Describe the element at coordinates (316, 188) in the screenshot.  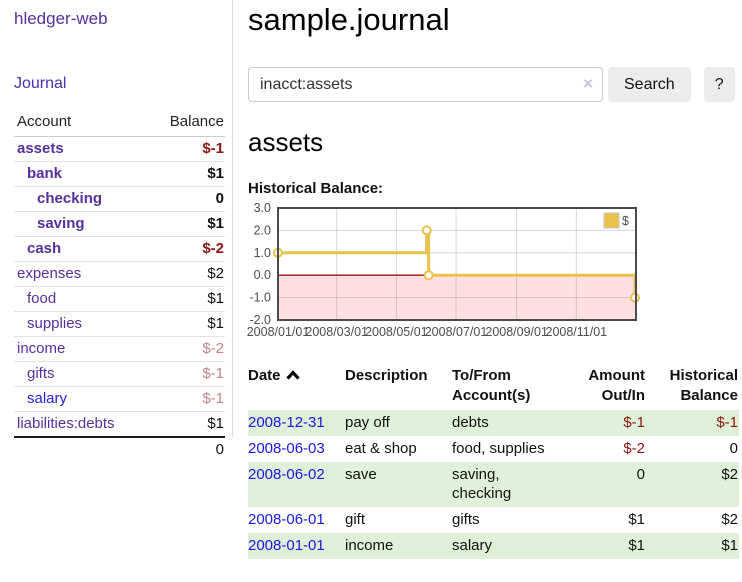
I see `chart-title: Historical Balance:` at that location.